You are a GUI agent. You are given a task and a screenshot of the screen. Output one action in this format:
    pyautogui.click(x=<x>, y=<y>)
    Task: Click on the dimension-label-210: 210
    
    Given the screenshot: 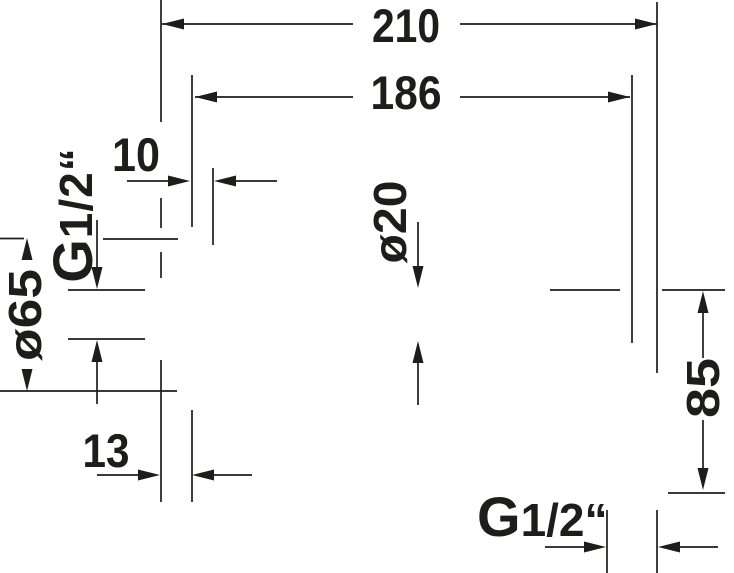 What is the action you would take?
    pyautogui.click(x=406, y=26)
    